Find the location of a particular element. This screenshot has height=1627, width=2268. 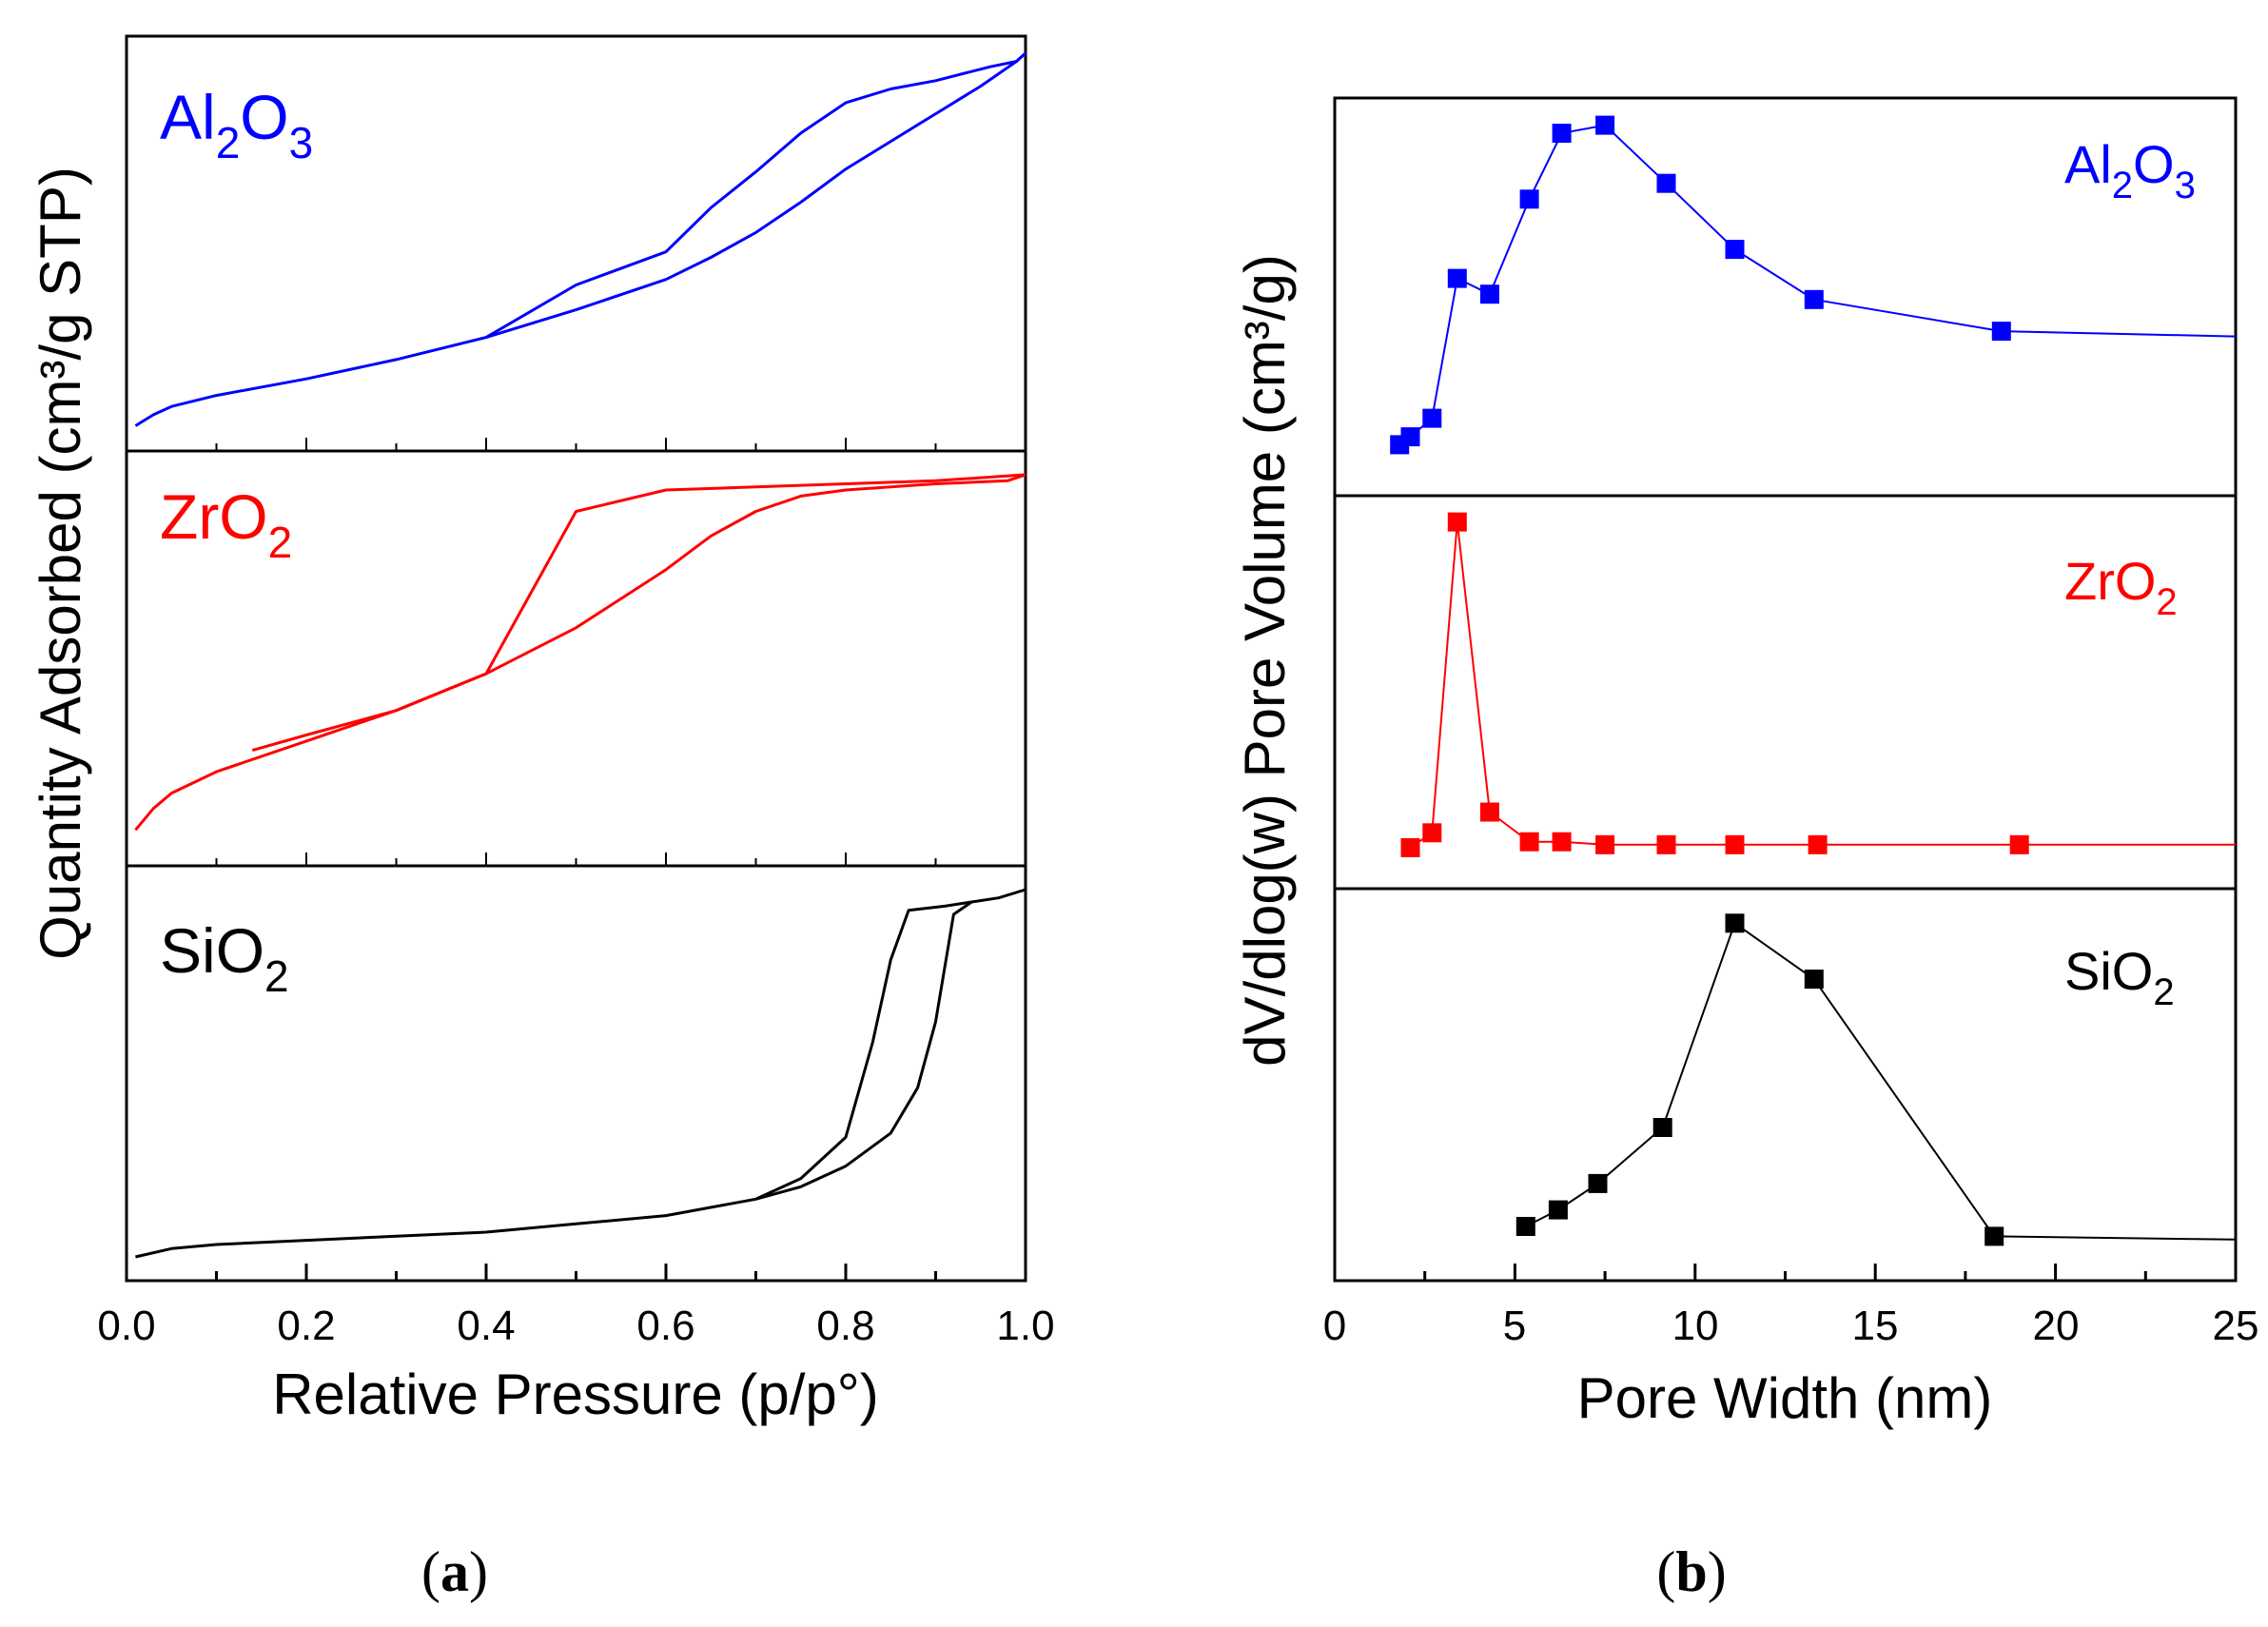

panel-a-x-axis-title: Relative Pressure (p/p°) is located at coordinates (575, 1394).